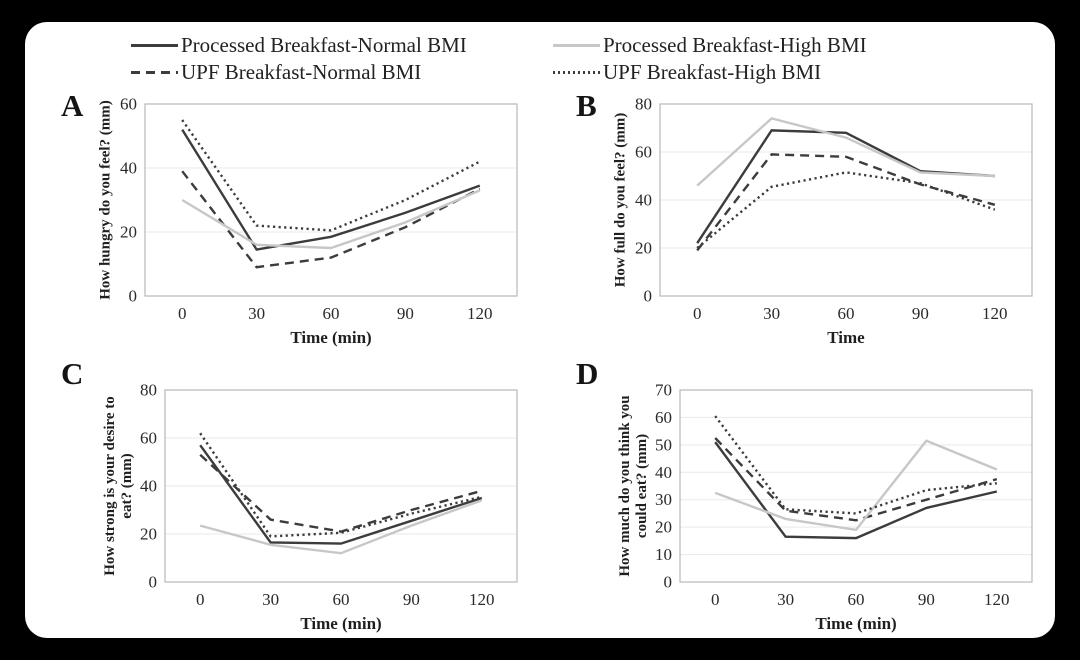 This screenshot has height=660, width=1080. Describe the element at coordinates (154, 72) in the screenshot. I see `dashed-line-sample-icon` at that location.